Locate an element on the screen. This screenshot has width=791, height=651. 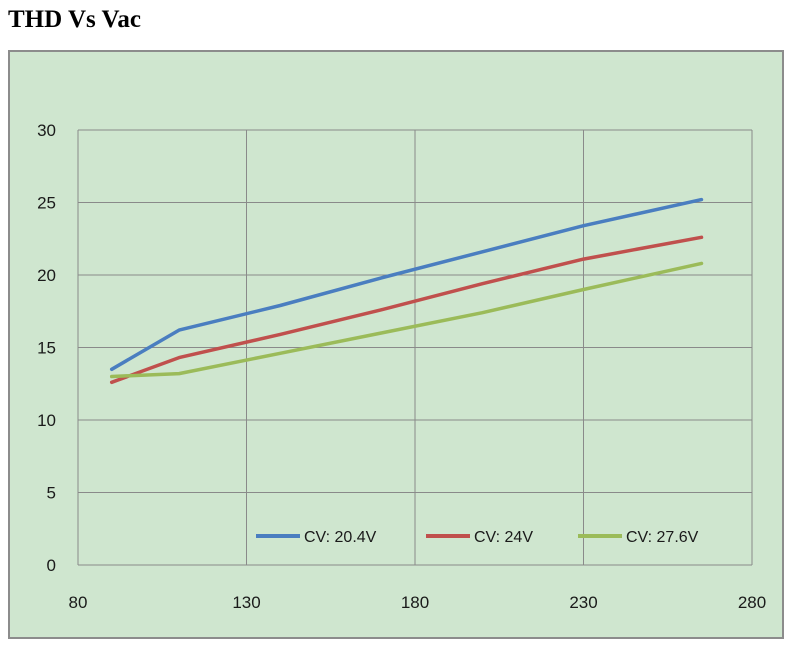
y-tick-label-2: 10 is located at coordinates (46, 420).